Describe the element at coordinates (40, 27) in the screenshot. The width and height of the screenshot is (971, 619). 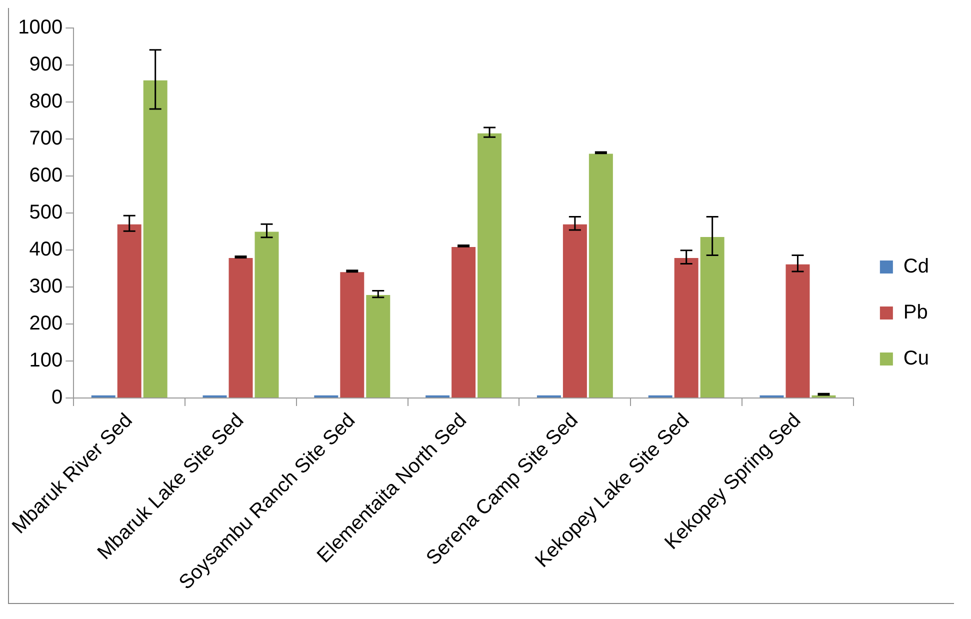
I see `y-tick-label: 1000` at that location.